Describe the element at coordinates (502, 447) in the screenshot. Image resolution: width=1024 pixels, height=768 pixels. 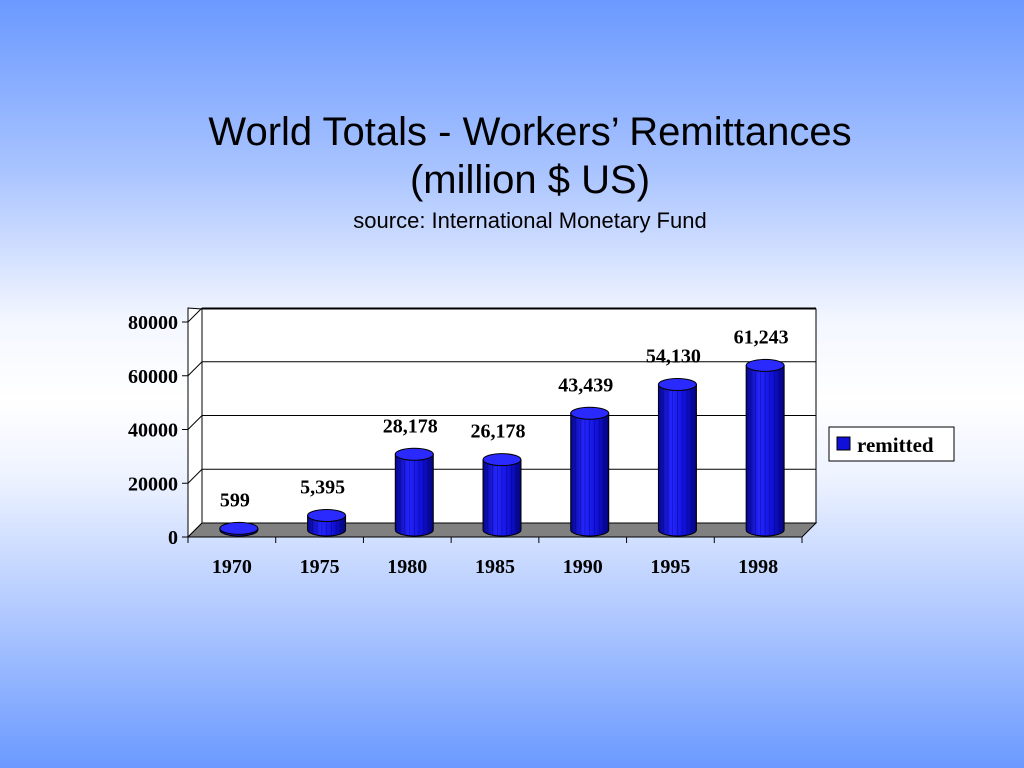
I see `bars` at that location.